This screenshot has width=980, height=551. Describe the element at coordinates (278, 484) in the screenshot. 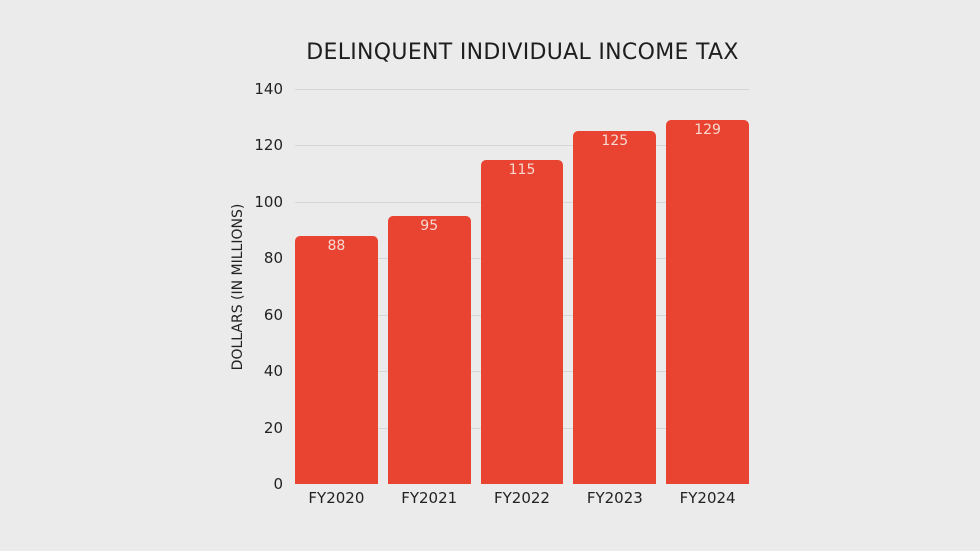

I see `y-tick-label: 0` at that location.